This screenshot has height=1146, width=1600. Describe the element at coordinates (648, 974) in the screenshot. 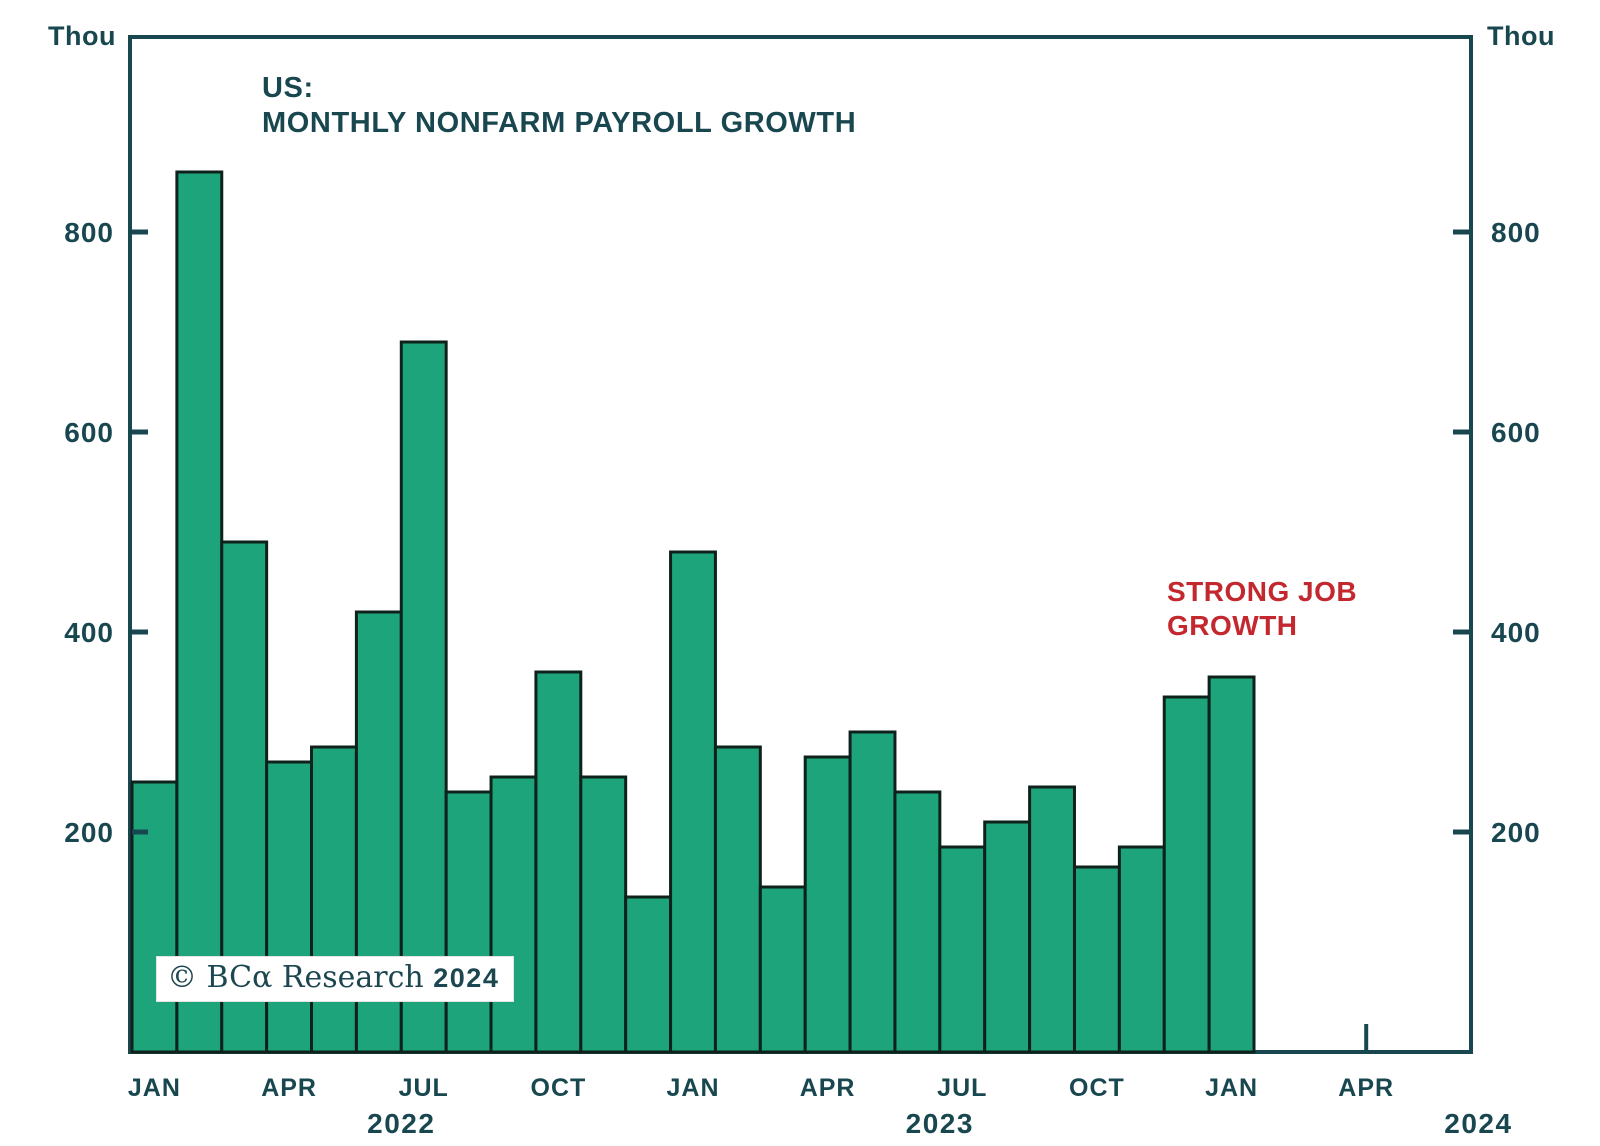

I see `bar-dec-2022` at that location.